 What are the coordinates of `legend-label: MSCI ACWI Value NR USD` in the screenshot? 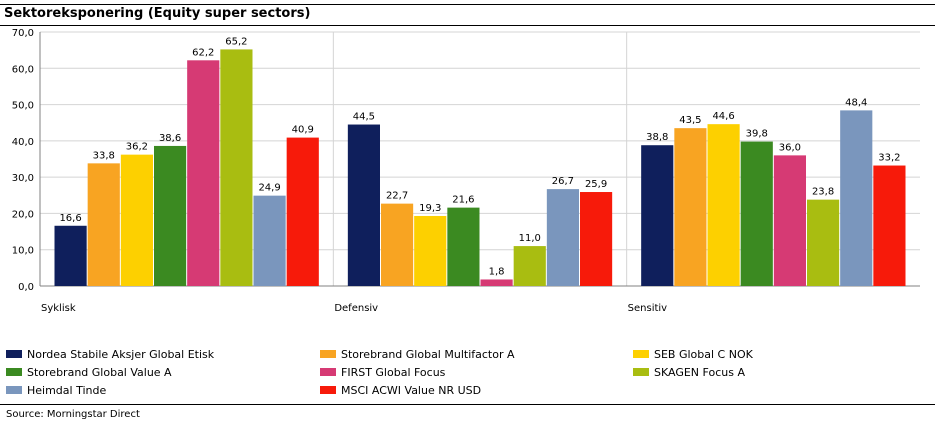 It's located at (411, 390).